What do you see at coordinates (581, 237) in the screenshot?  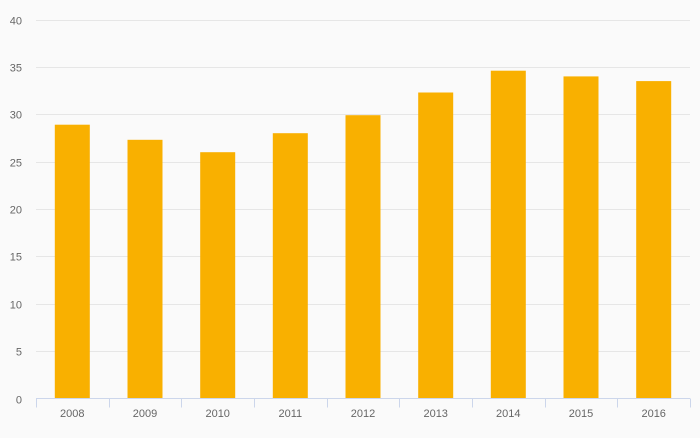 I see `bar-2015` at bounding box center [581, 237].